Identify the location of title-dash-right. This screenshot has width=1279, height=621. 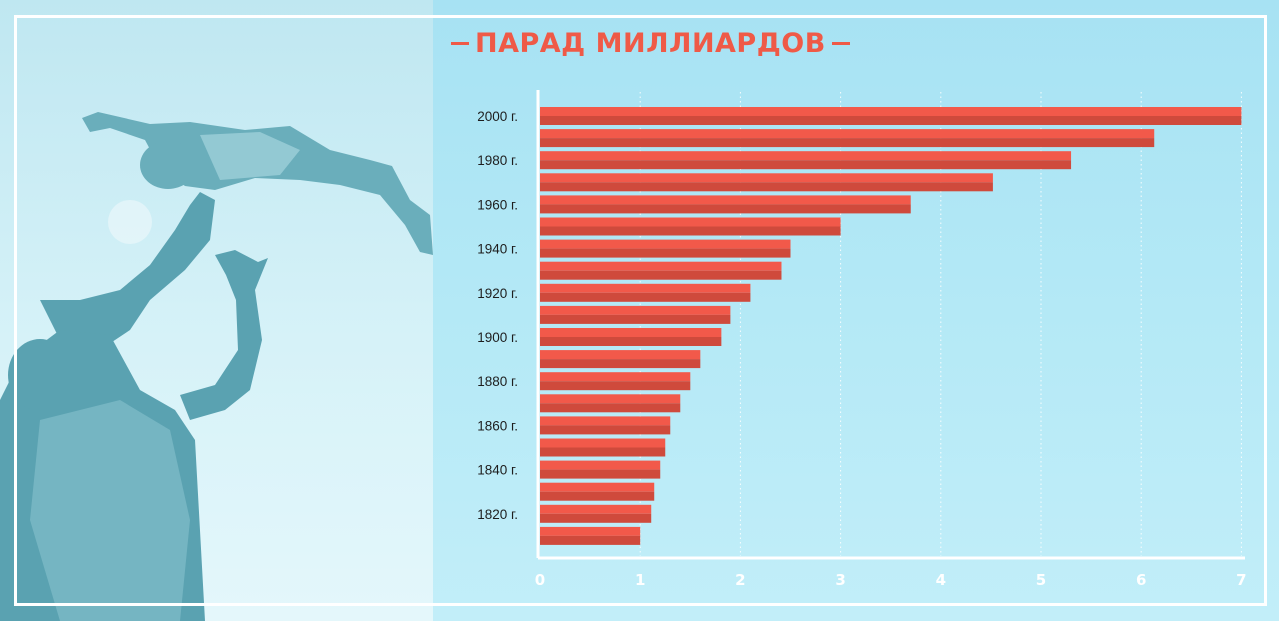
(840, 43).